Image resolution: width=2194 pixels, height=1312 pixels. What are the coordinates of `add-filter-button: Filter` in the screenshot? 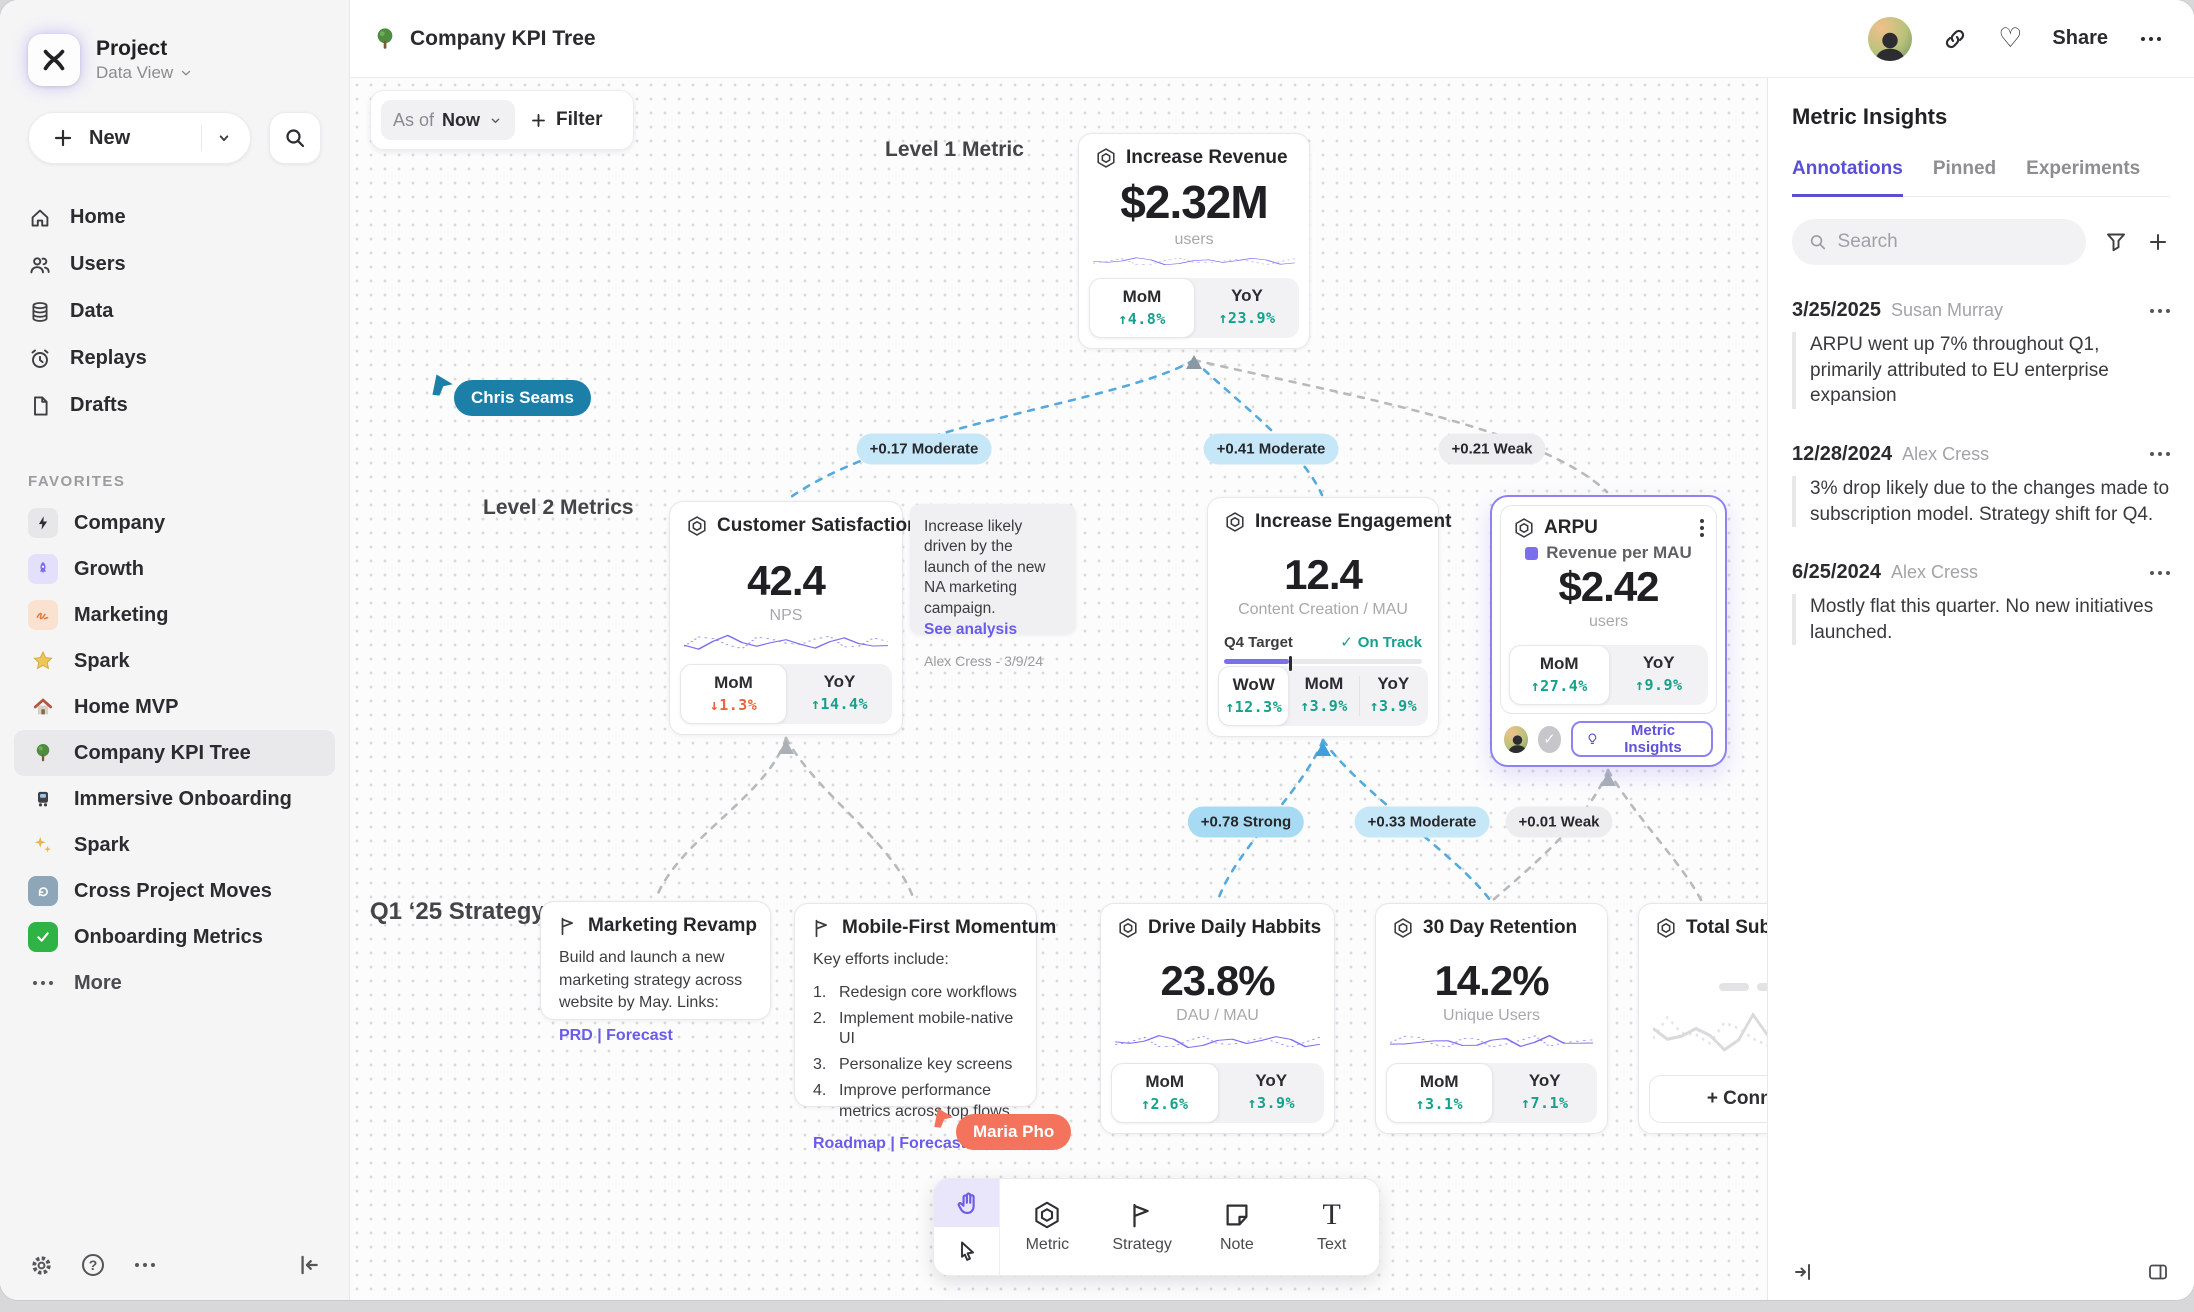 It's located at (565, 120).